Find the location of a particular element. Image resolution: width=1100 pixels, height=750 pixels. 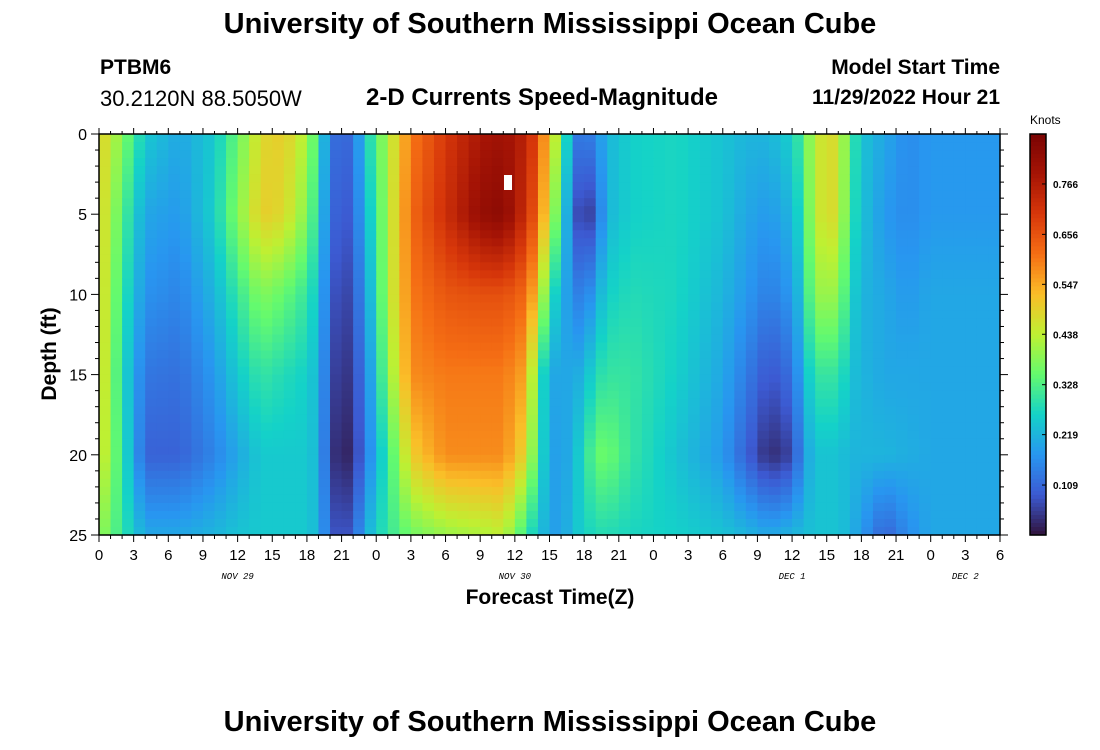

x-tick-label: 3 is located at coordinates (133, 555).